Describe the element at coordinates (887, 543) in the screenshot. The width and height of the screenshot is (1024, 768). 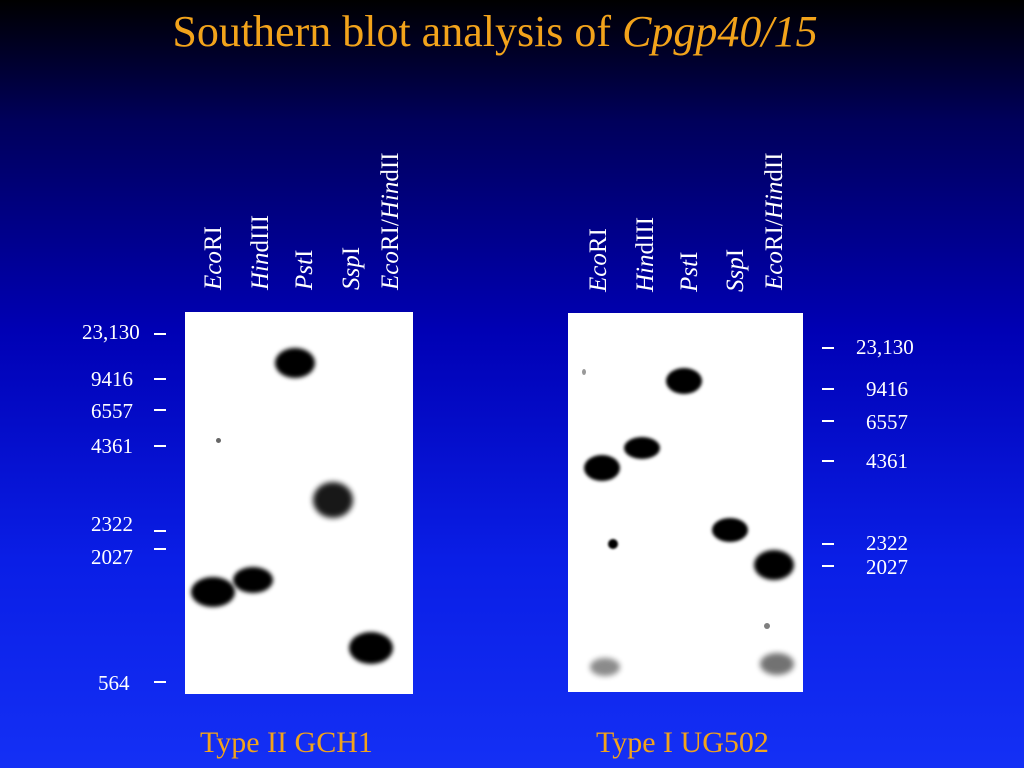
I see `right-marker-2322: 2322` at that location.